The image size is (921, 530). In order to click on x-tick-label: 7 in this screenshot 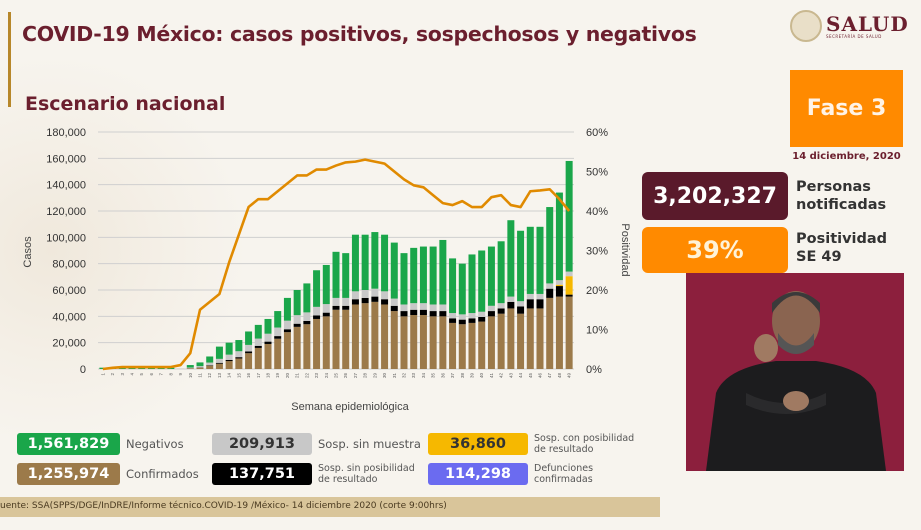, I will do `click(161, 374)`.